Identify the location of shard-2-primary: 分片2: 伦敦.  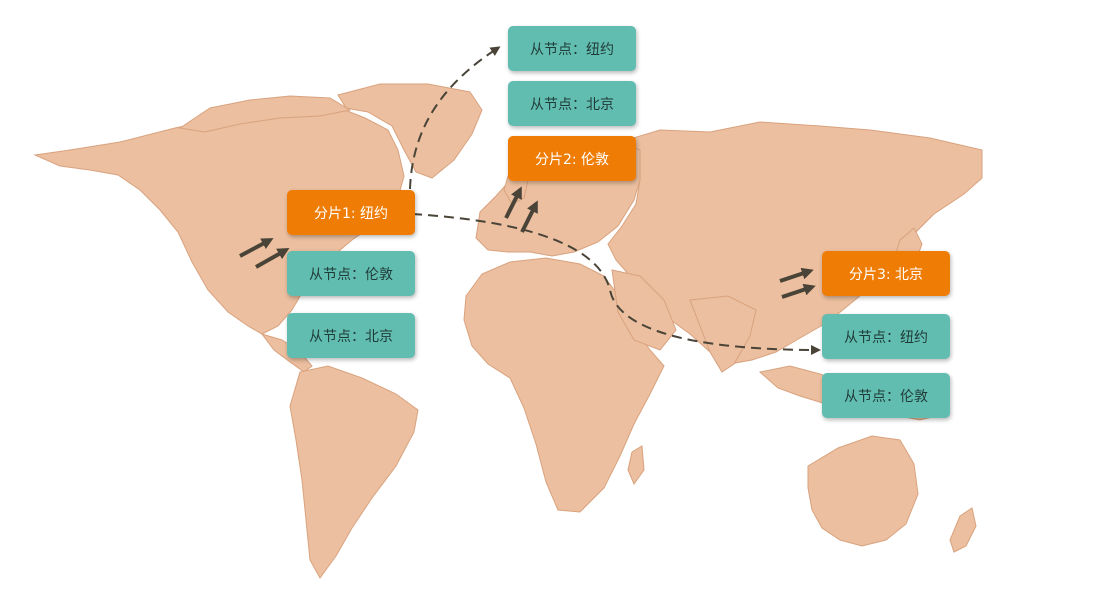
(572, 158).